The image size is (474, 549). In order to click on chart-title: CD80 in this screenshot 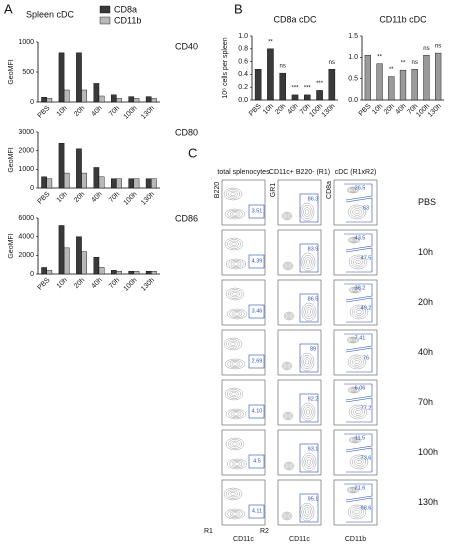, I will do `click(186, 132)`.